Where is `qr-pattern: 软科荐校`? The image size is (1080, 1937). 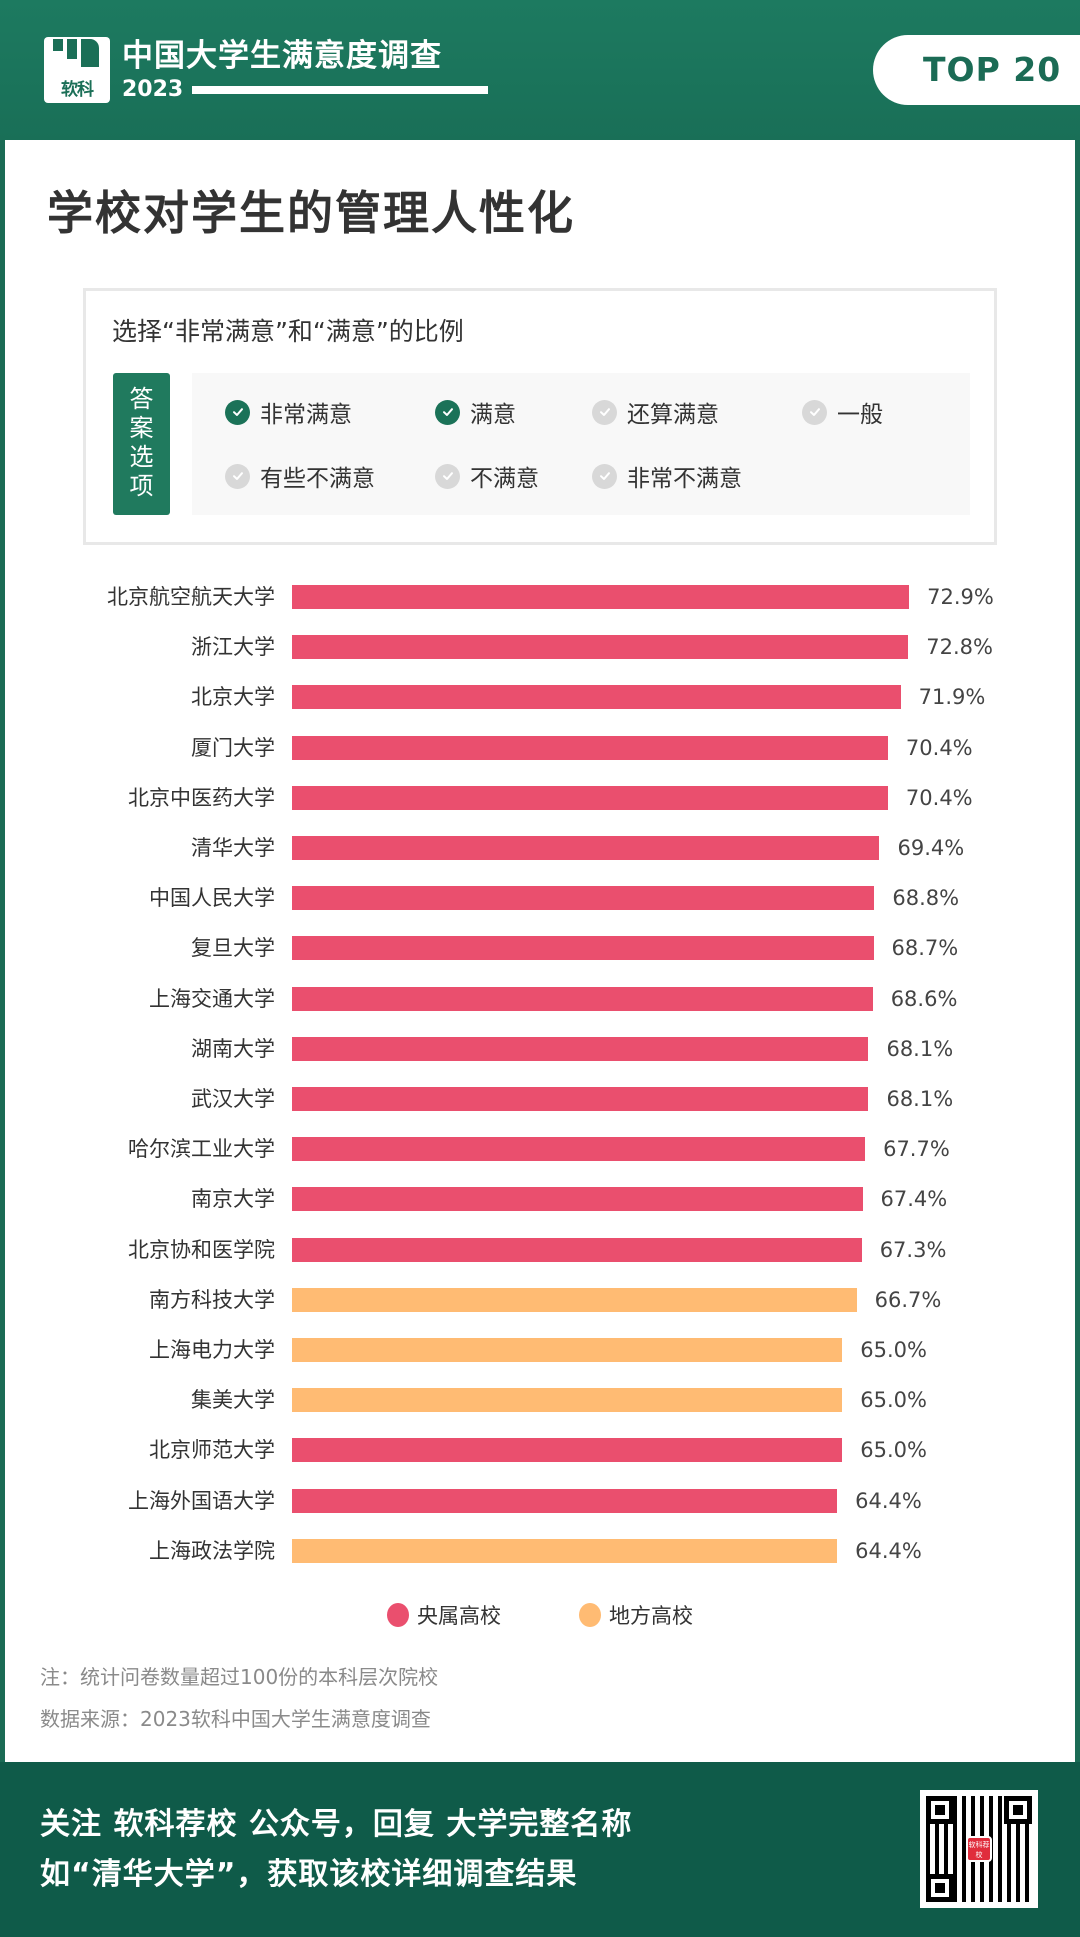
qr-pattern: 软科荐校 is located at coordinates (979, 1849).